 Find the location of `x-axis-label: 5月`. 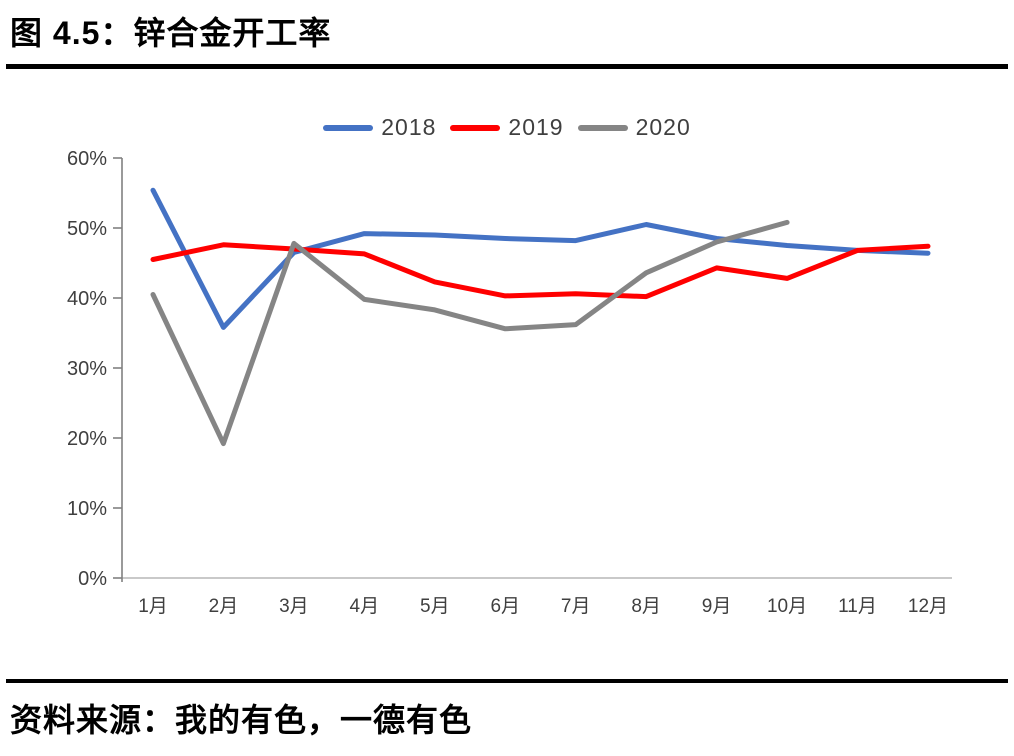

x-axis-label: 5月 is located at coordinates (435, 606).